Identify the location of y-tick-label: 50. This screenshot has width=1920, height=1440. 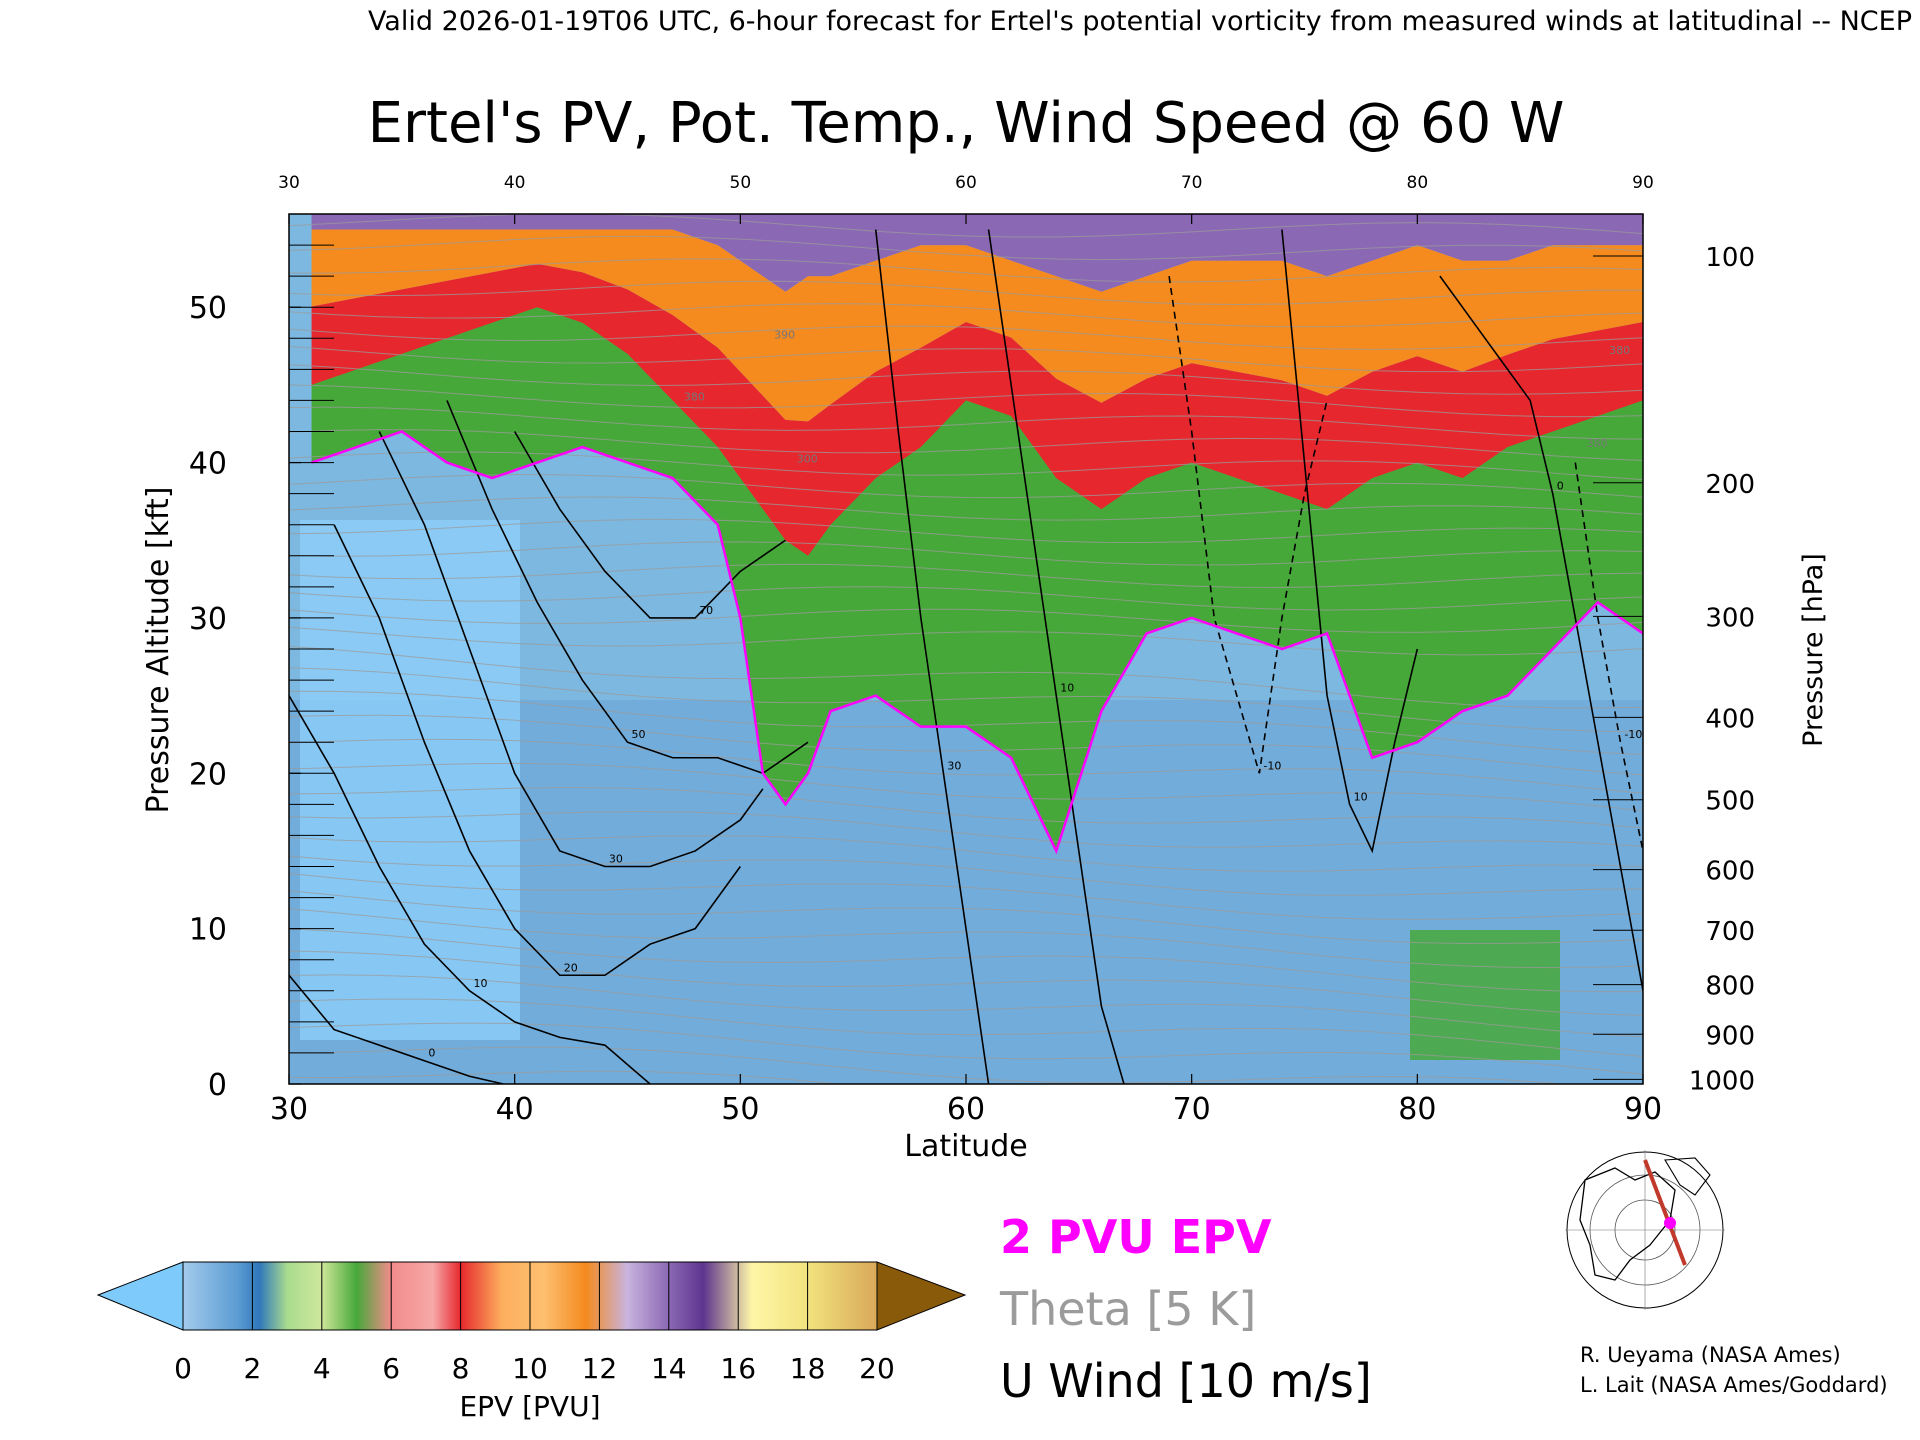
(208, 308).